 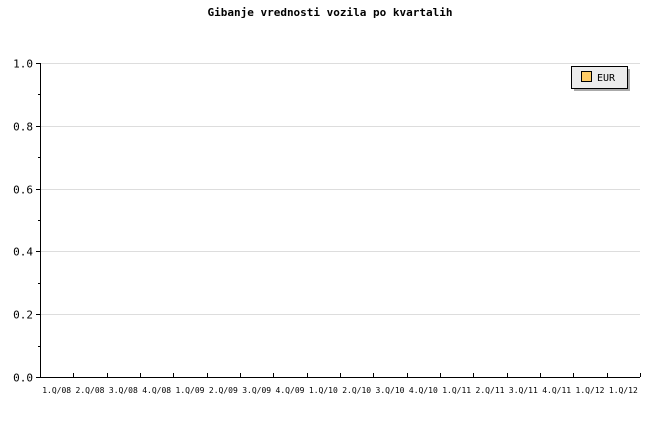 I want to click on y-tick-label: 1.0, so click(x=23, y=64).